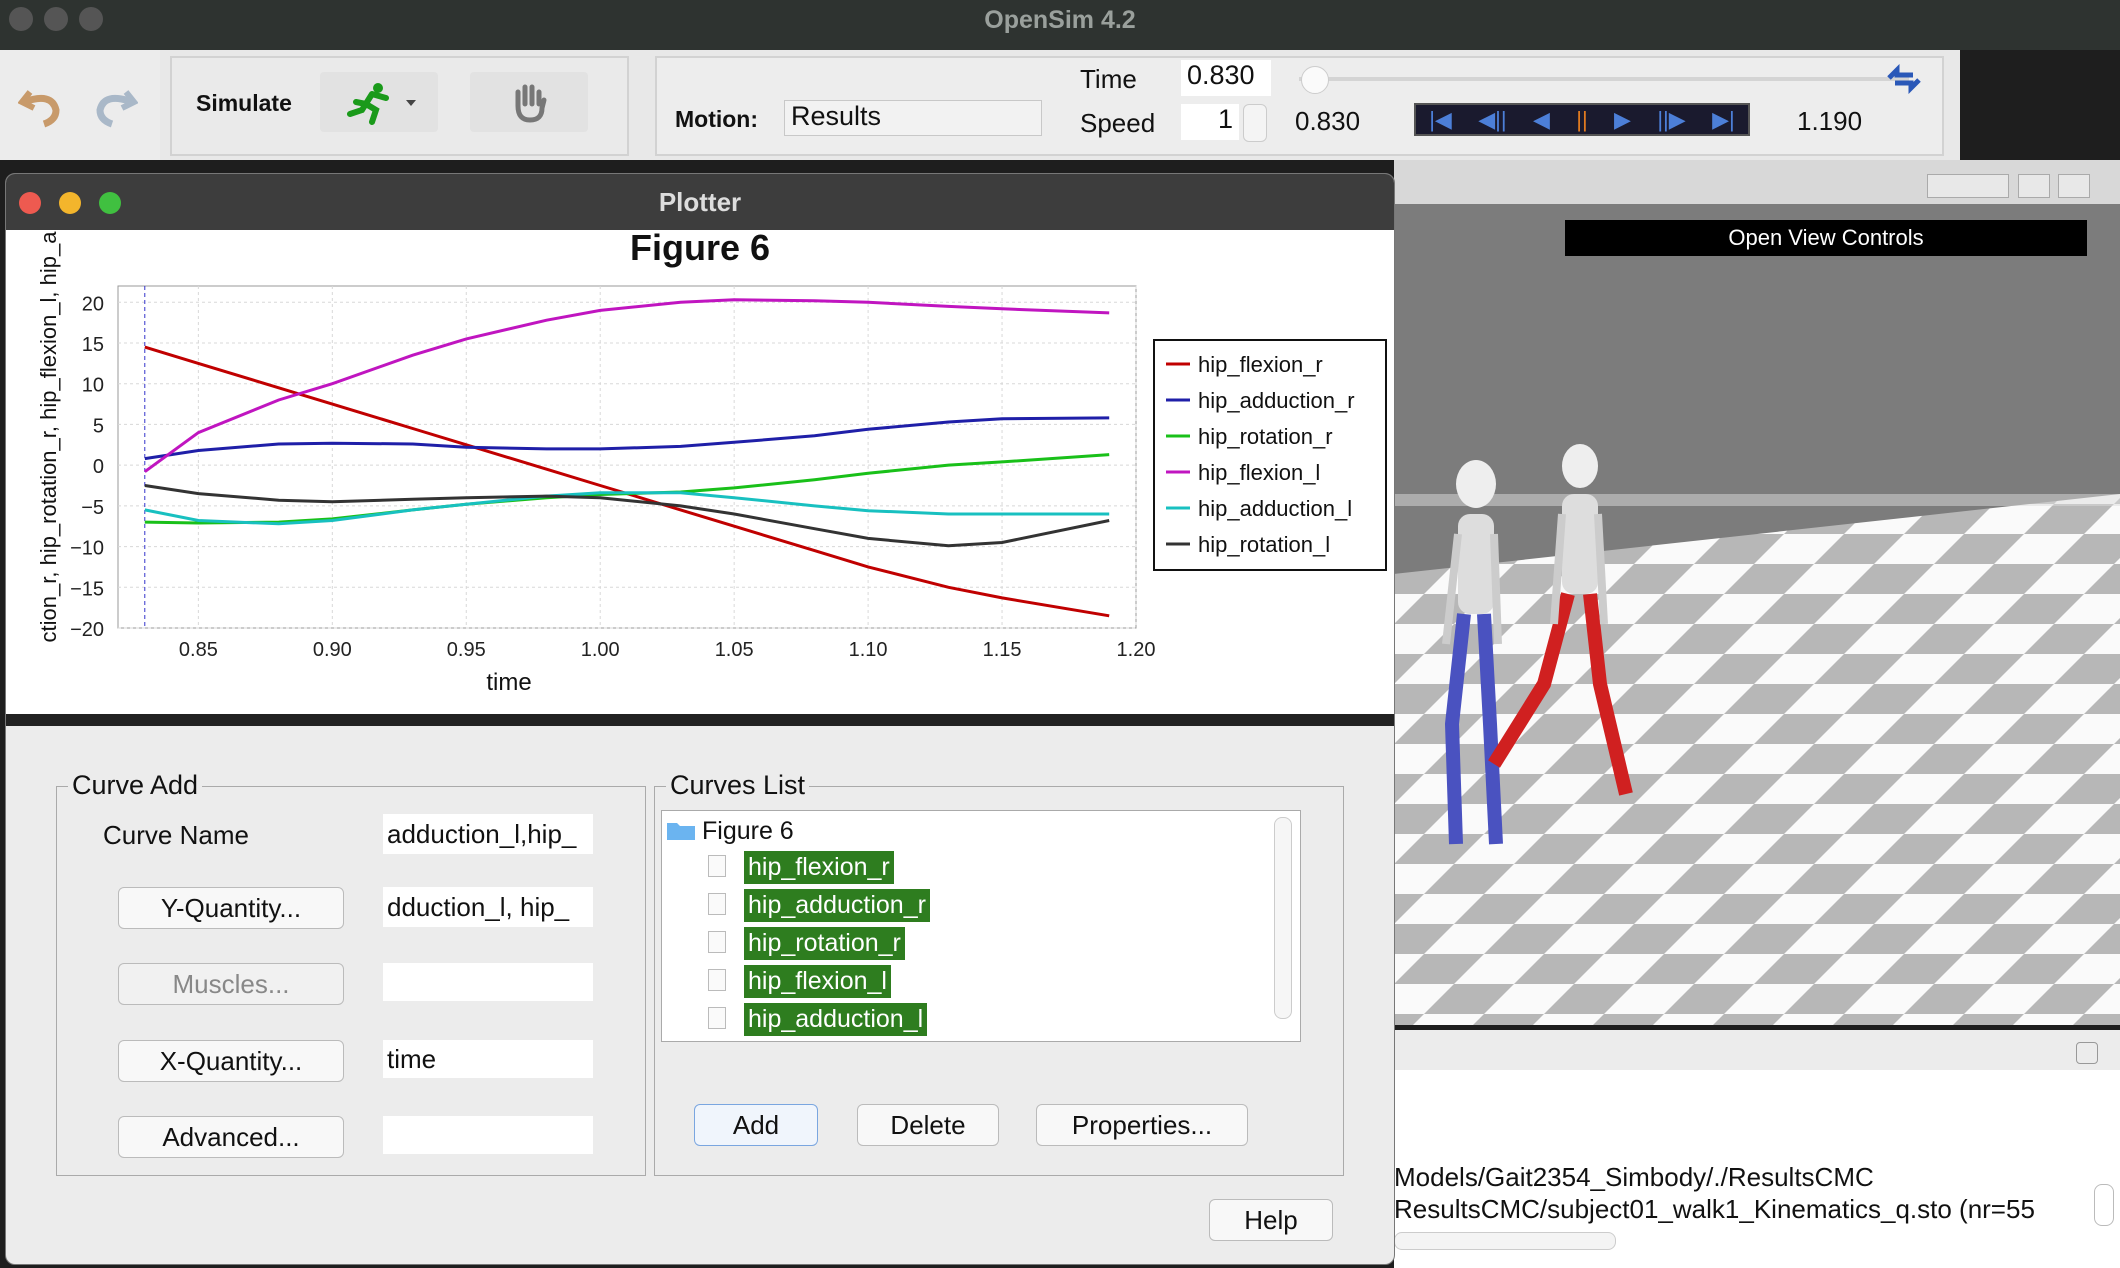 The height and width of the screenshot is (1268, 2120). What do you see at coordinates (868, 650) in the screenshot?
I see `x-tick-label: 1.10` at bounding box center [868, 650].